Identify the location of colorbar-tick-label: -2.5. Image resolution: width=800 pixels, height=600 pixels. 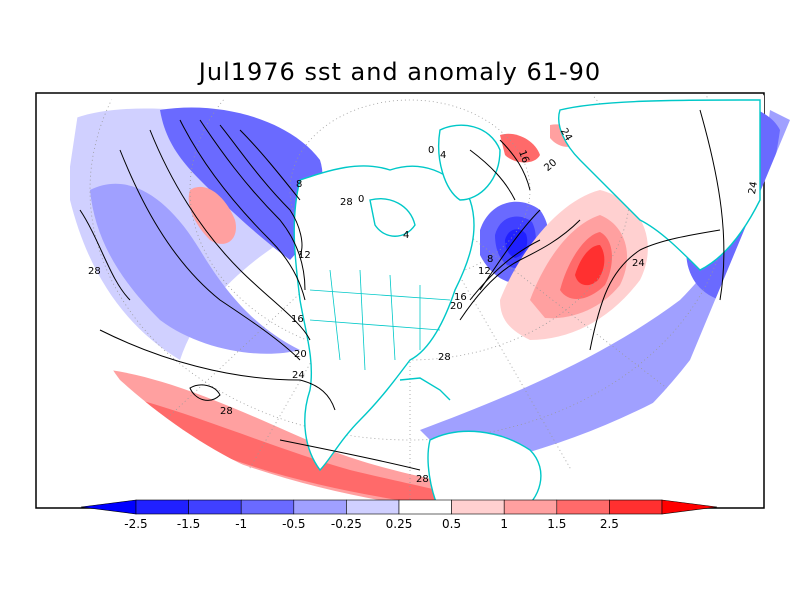
(135, 524).